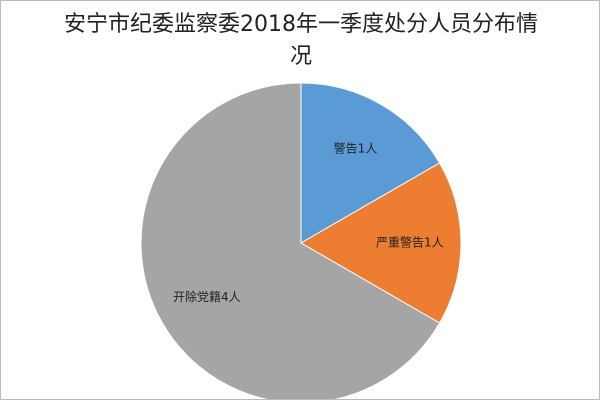 The height and width of the screenshot is (400, 600). I want to click on data-label: 开除党籍4人, so click(207, 296).